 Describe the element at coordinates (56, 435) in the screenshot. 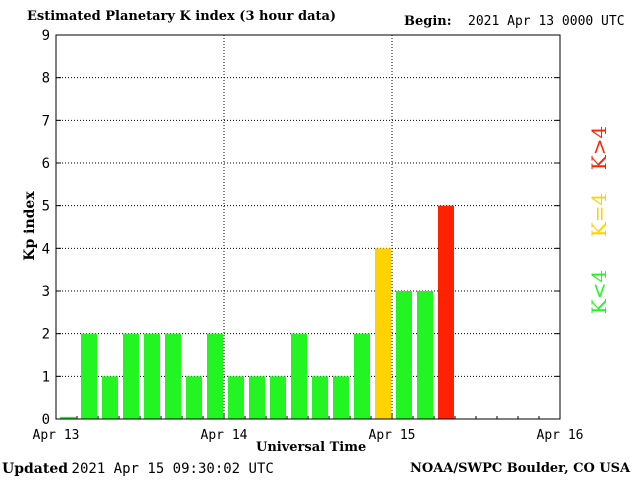

I see `x-tick-label: Apr 13` at that location.